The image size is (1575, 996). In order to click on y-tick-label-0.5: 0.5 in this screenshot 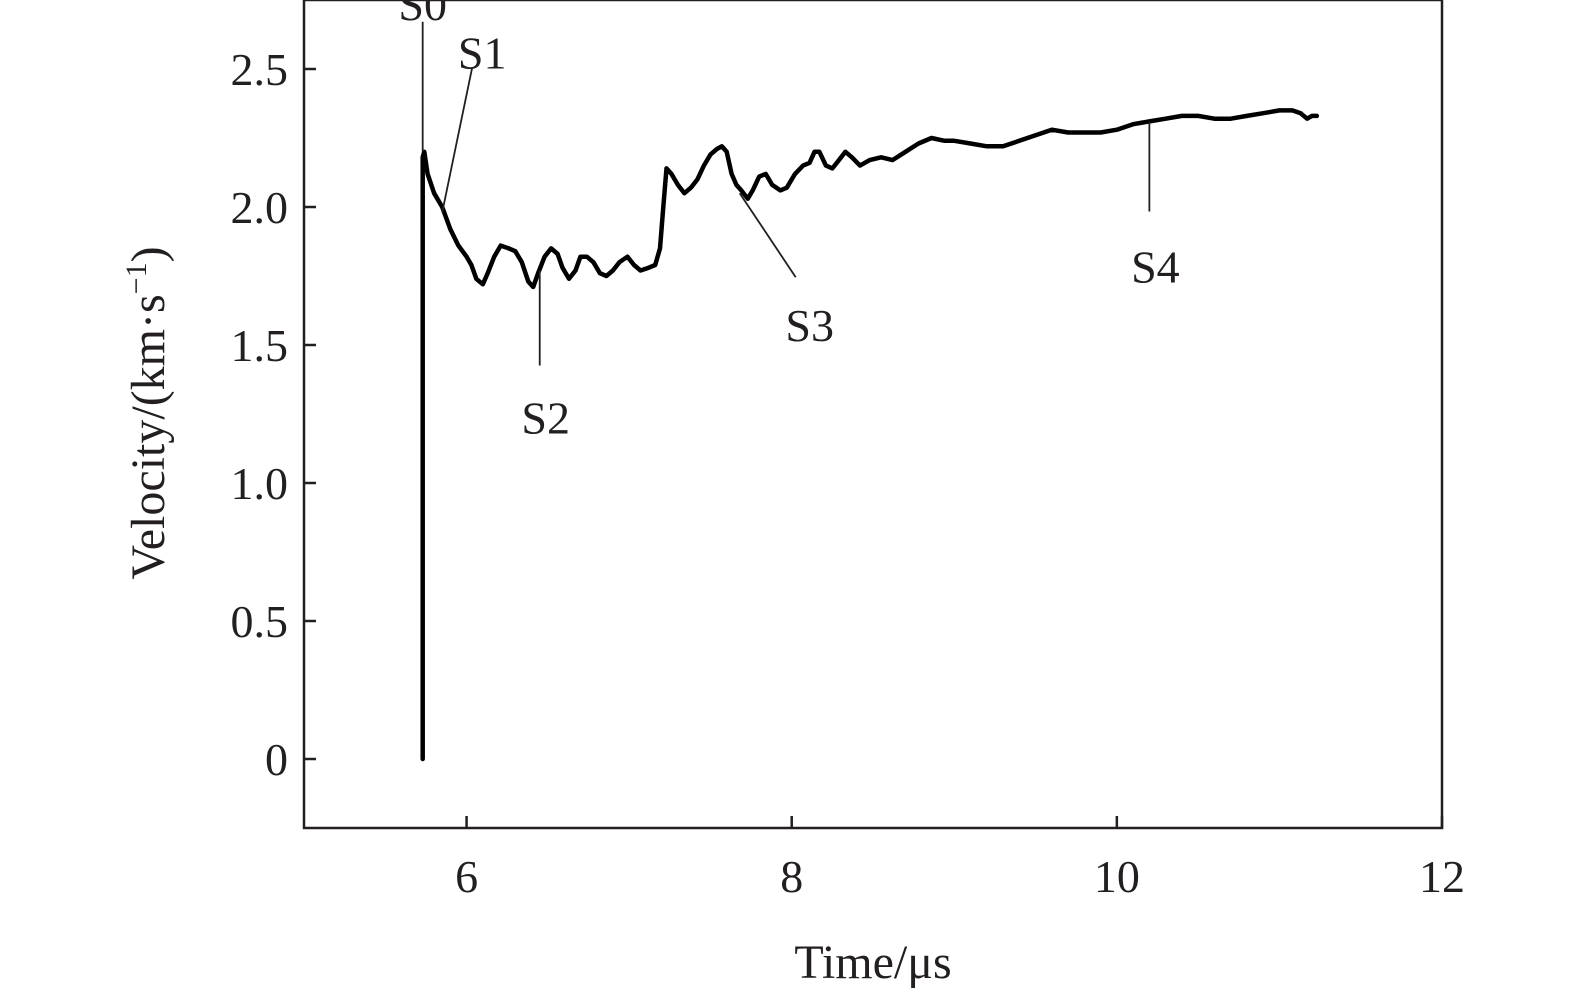, I will do `click(260, 621)`.